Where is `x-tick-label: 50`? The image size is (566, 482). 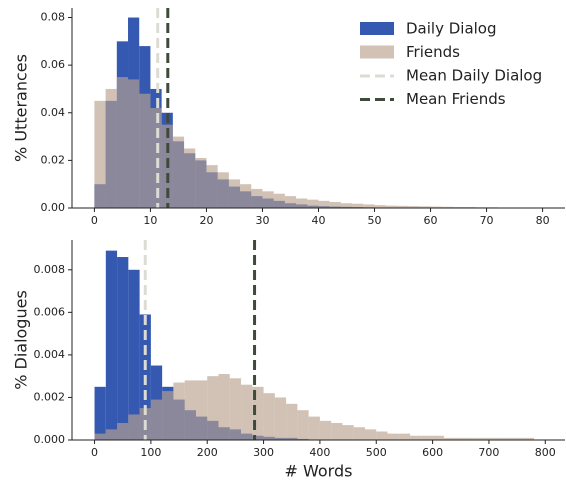
x-tick-label: 50 is located at coordinates (375, 220).